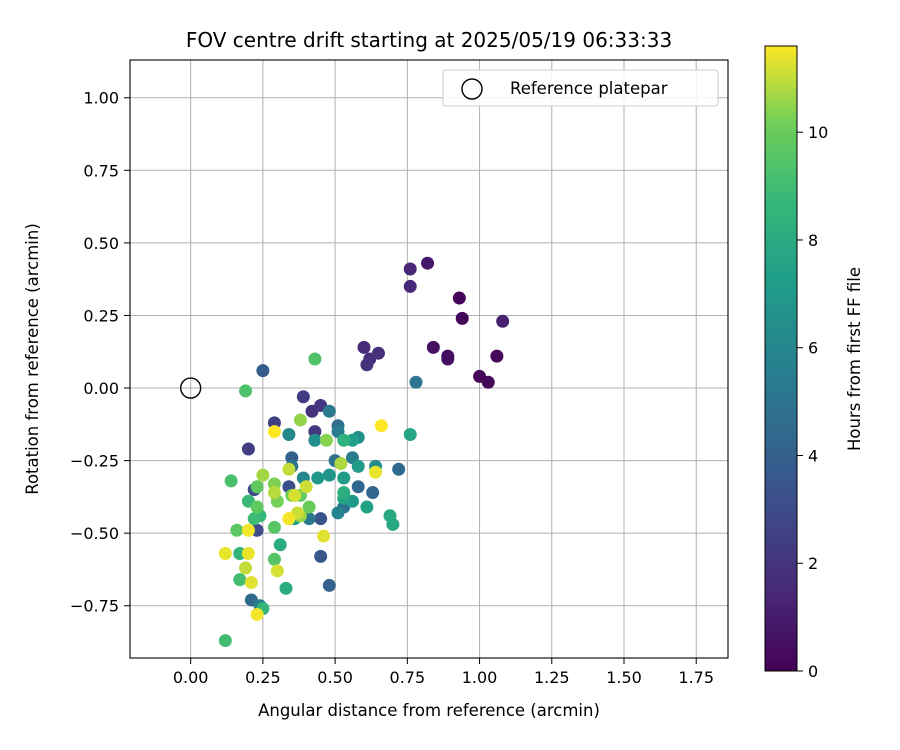 This screenshot has width=900, height=750. What do you see at coordinates (101, 243) in the screenshot?
I see `y-tick-label: 0.50` at bounding box center [101, 243].